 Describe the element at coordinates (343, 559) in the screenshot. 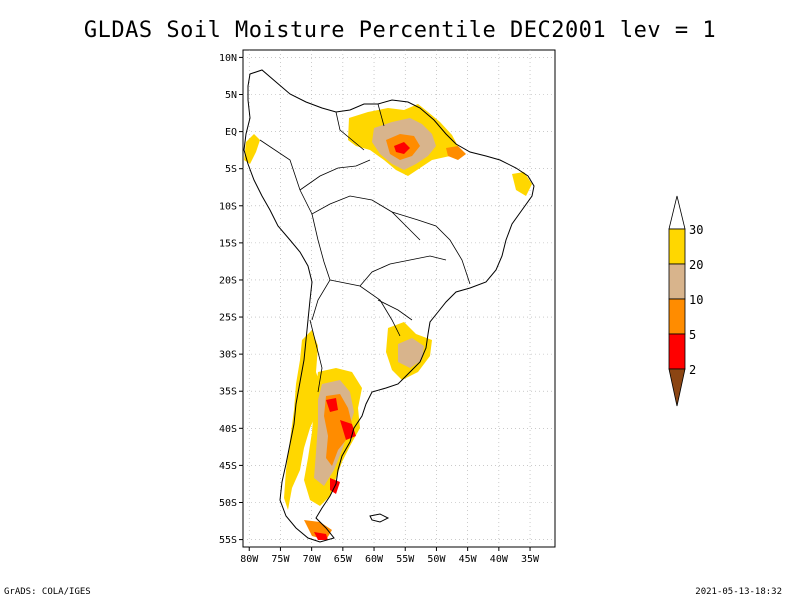

I see `lon-tick-label: 65W` at that location.